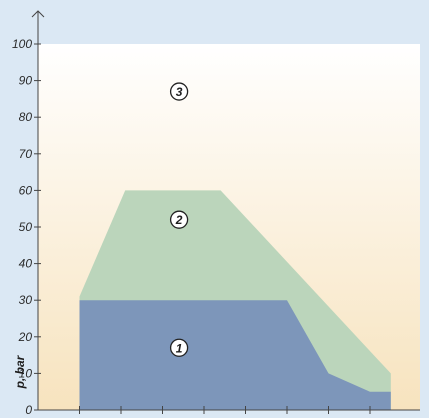 The width and height of the screenshot is (429, 418). What do you see at coordinates (25, 337) in the screenshot?
I see `y-tick-label: 20` at bounding box center [25, 337].